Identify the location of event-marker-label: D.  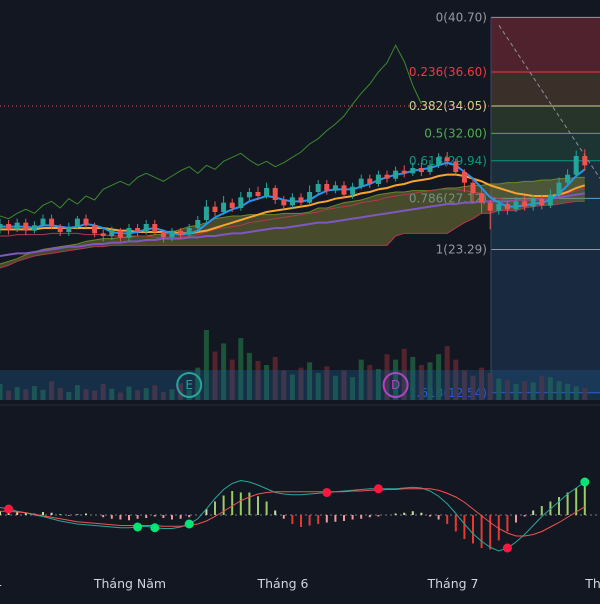
(395, 385).